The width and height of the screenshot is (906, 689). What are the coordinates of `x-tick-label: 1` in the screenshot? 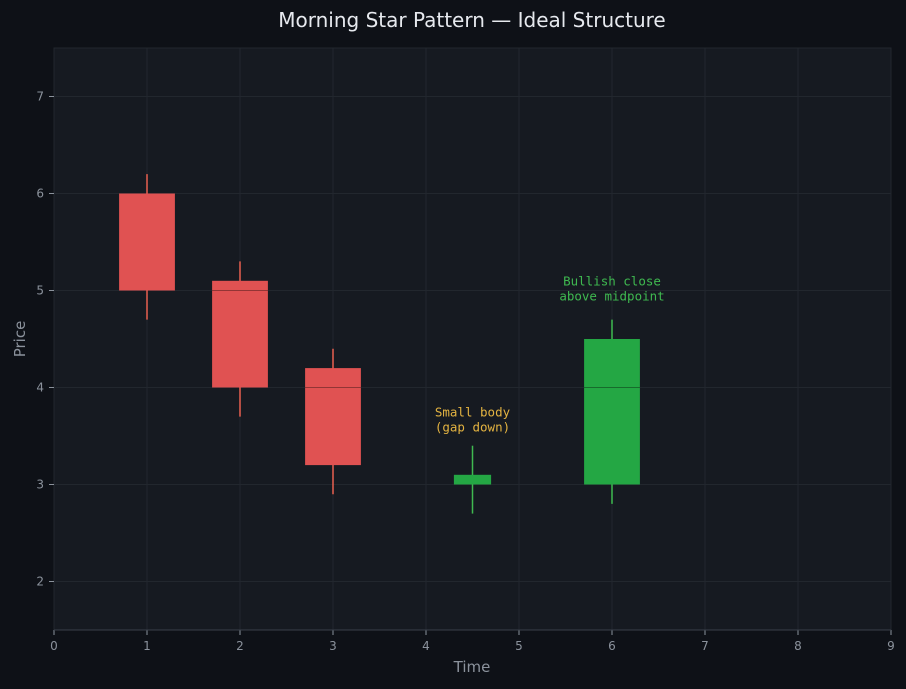 It's located at (147, 646).